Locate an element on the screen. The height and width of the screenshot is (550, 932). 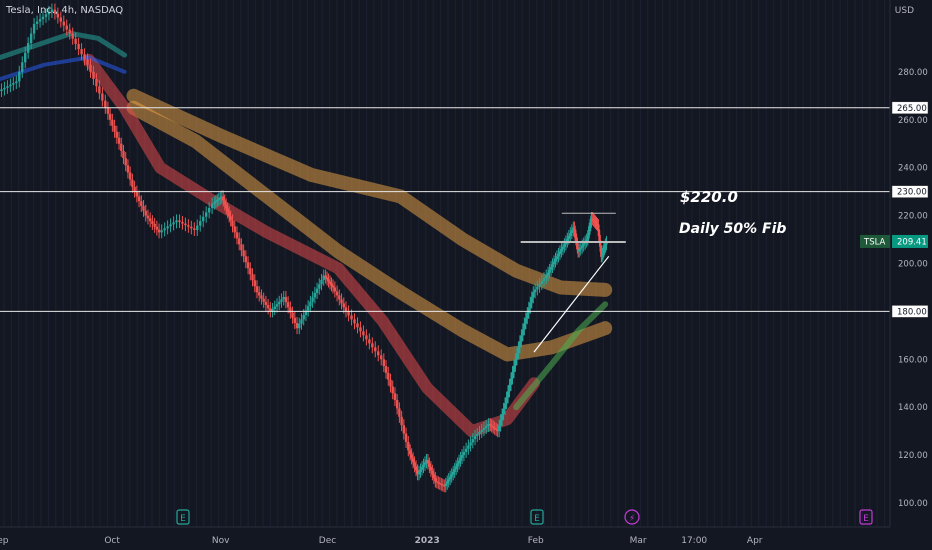
price-tick-label: 120.00 is located at coordinates (913, 456).